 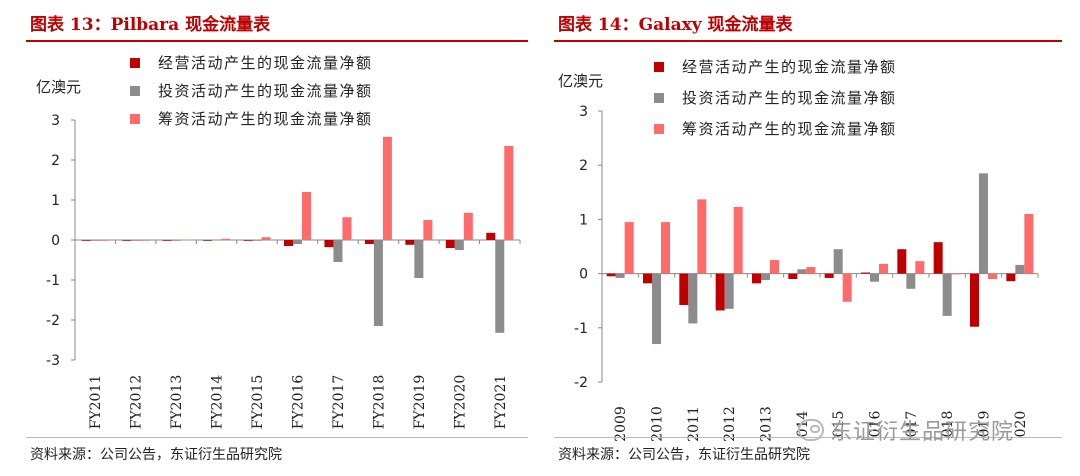 I want to click on x-tick-label: 2011, so click(x=694, y=424).